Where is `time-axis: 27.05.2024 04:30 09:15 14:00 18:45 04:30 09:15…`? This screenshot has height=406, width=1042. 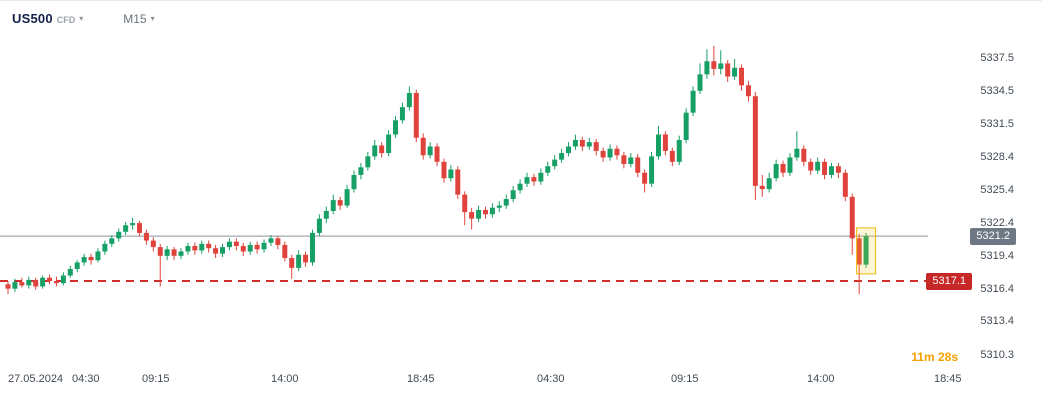 time-axis: 27.05.2024 04:30 09:15 14:00 18:45 04:30 09:15… is located at coordinates (521, 382).